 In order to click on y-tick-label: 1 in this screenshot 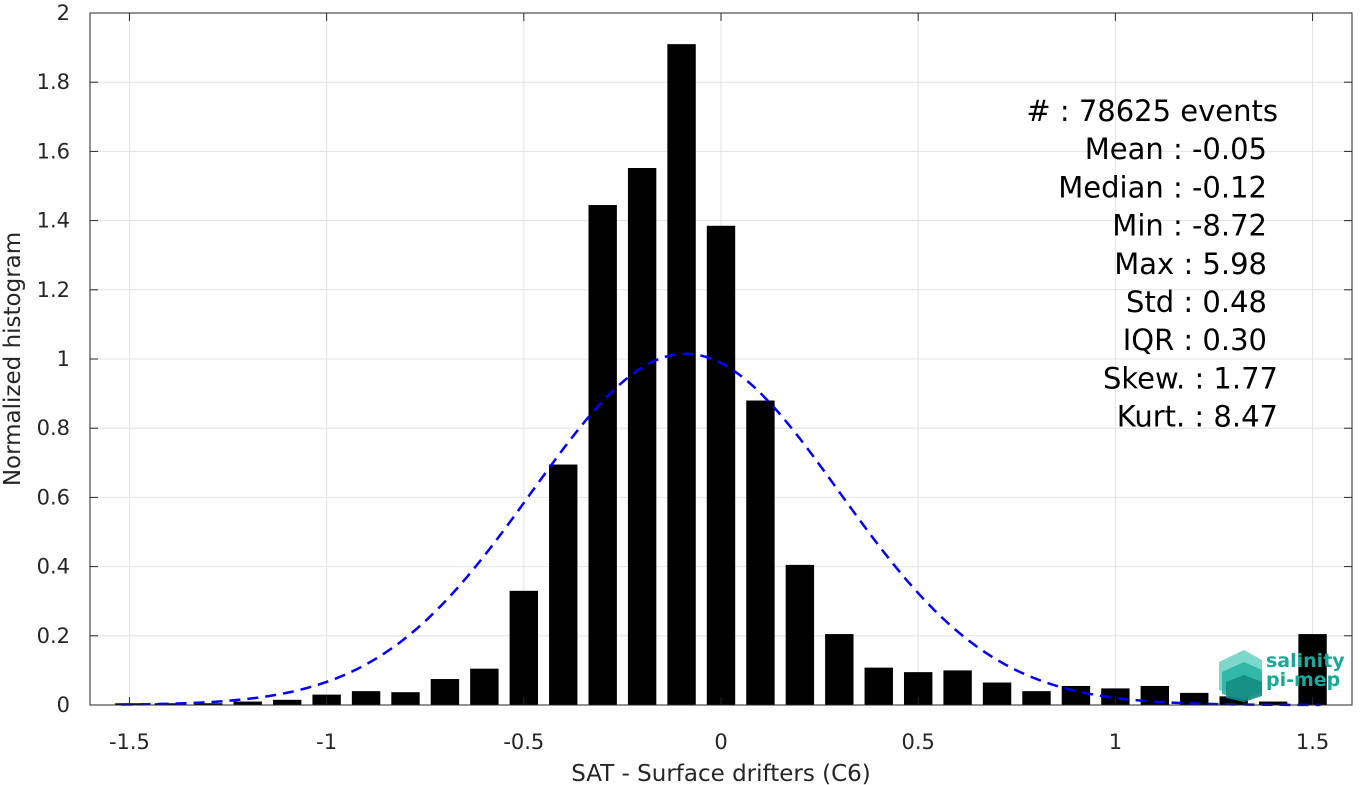, I will do `click(63, 359)`.